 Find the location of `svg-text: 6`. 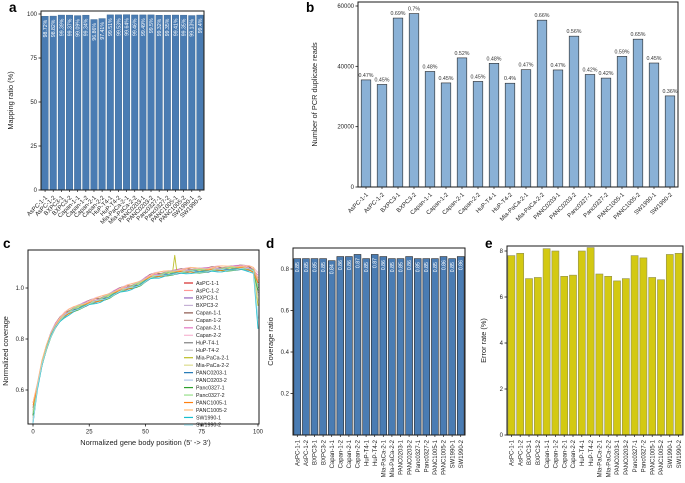

svg-text: 6 is located at coordinates (502, 298).